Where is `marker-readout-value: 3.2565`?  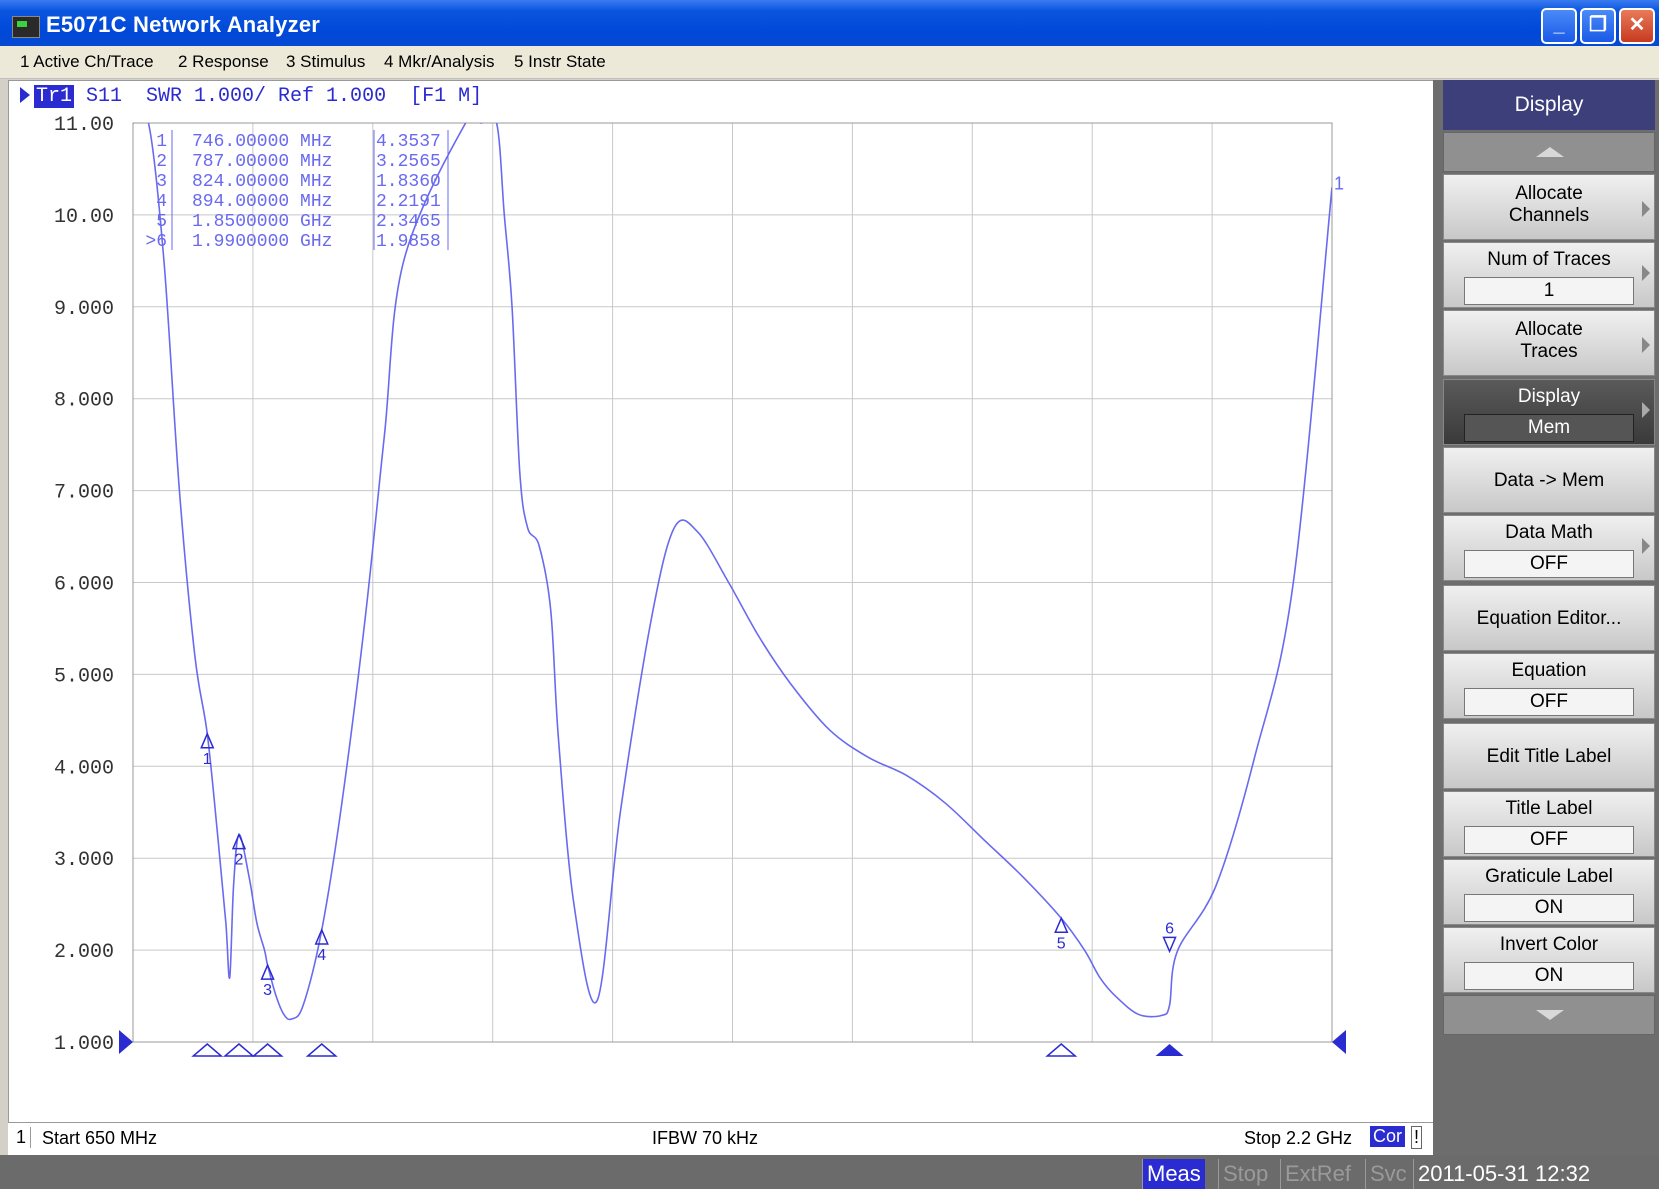
marker-readout-value: 3.2565 is located at coordinates (408, 162).